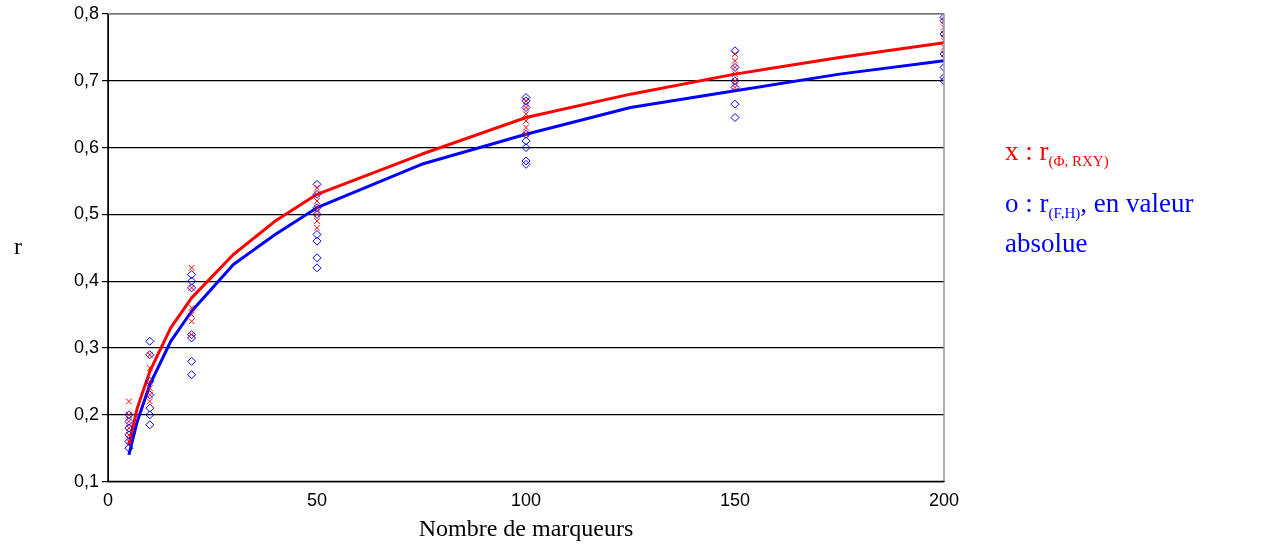 This screenshot has height=548, width=1279. Describe the element at coordinates (1100, 223) in the screenshot. I see `text: o : r$_{(F,H)}$, en valeur absolue` at that location.